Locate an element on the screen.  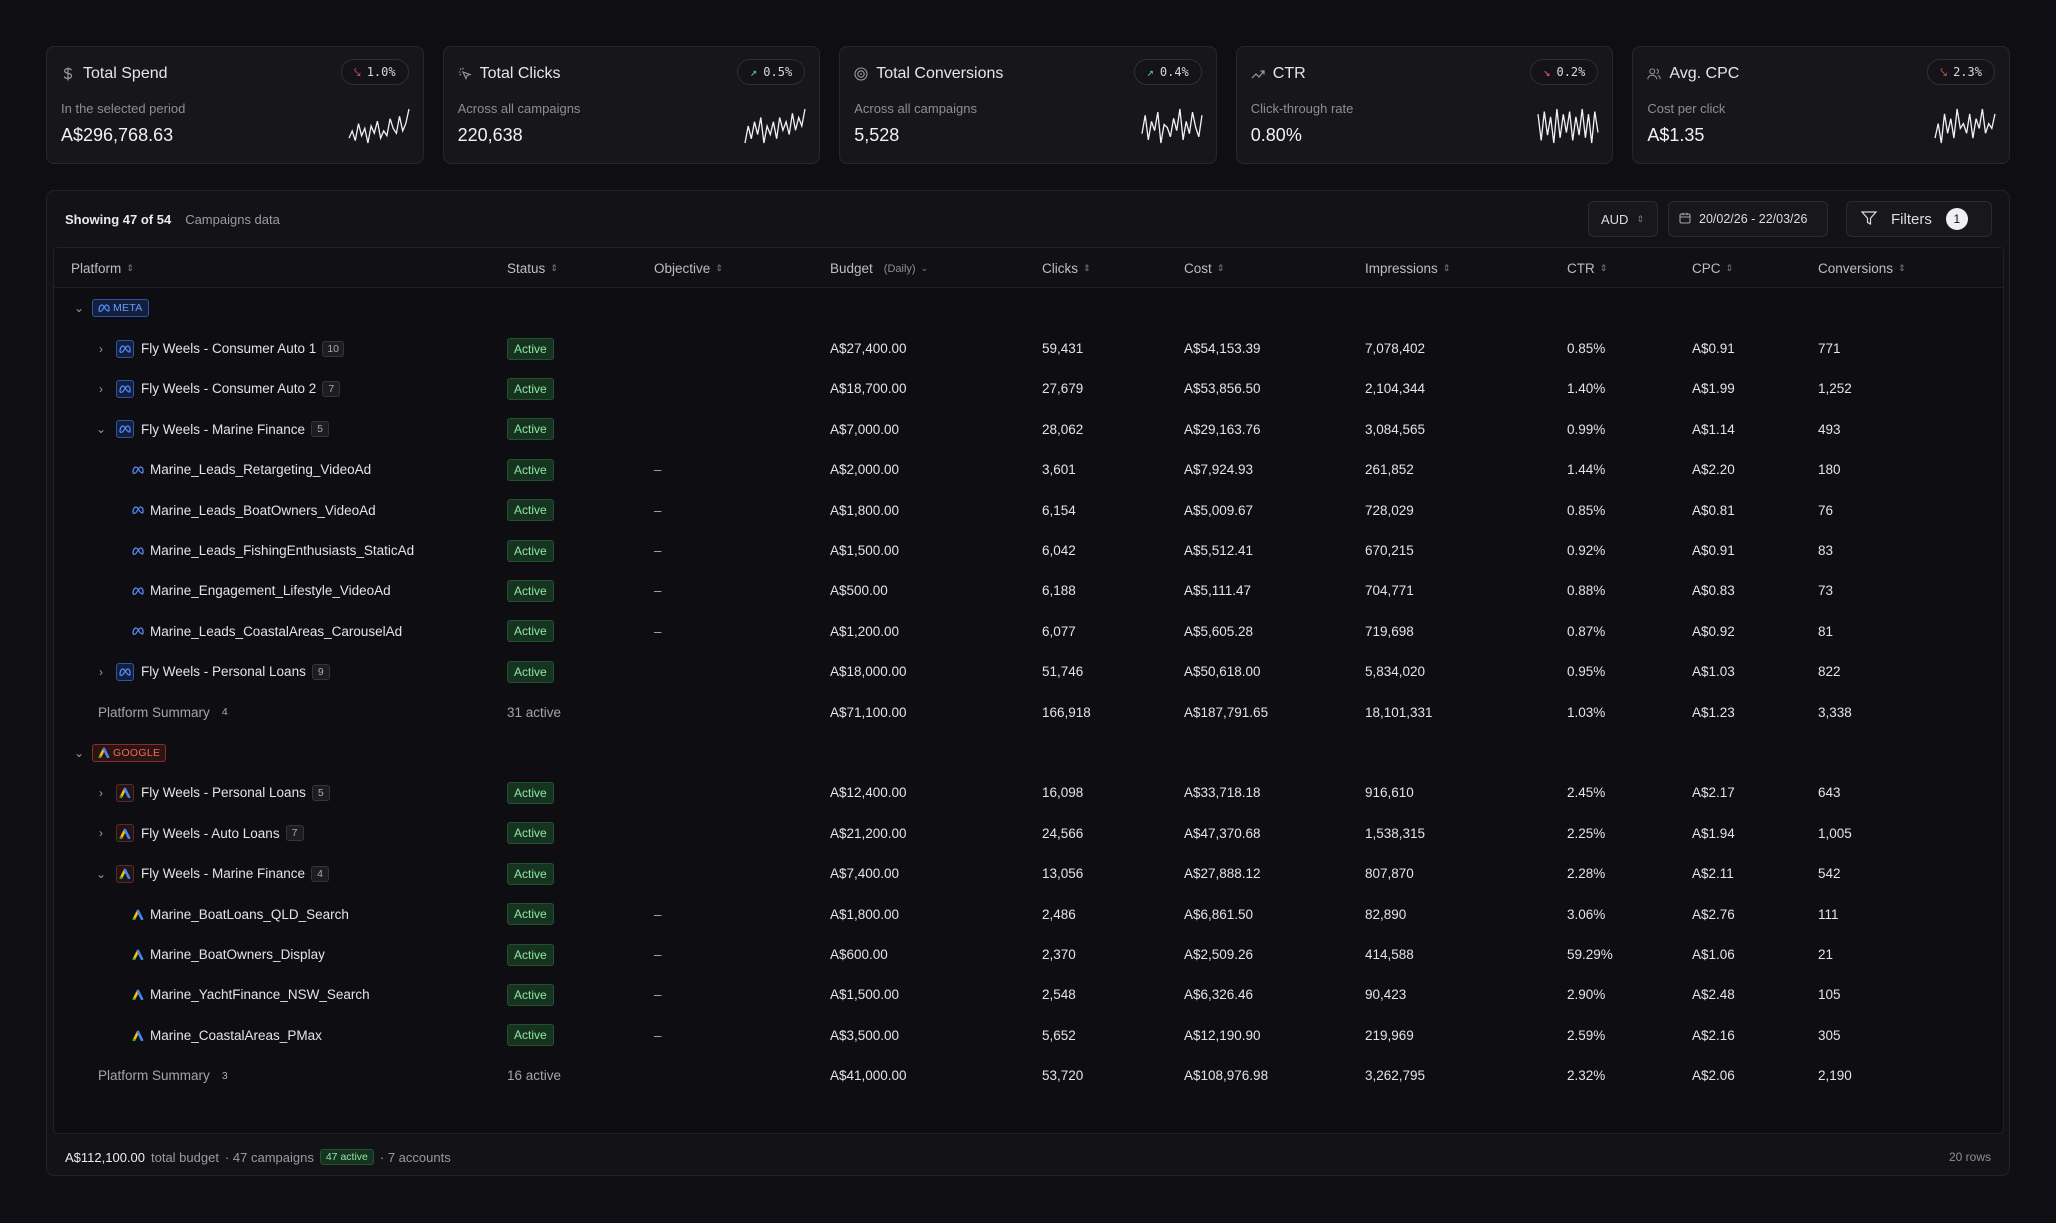
budget-cell: A$71,100.00 is located at coordinates (868, 712).